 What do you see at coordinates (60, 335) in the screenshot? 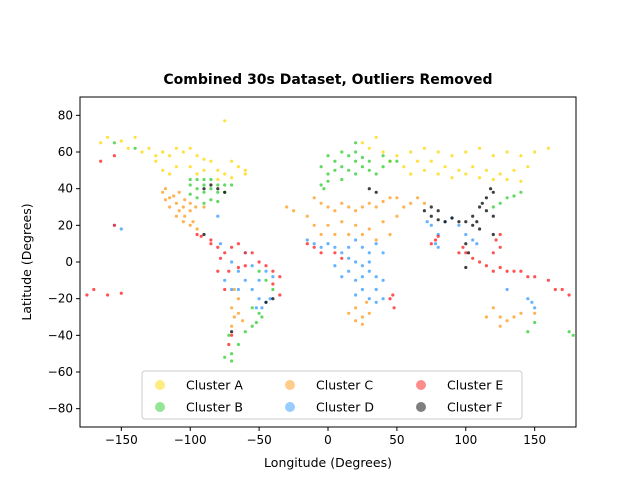
I see `y-tick-label: −40` at bounding box center [60, 335].